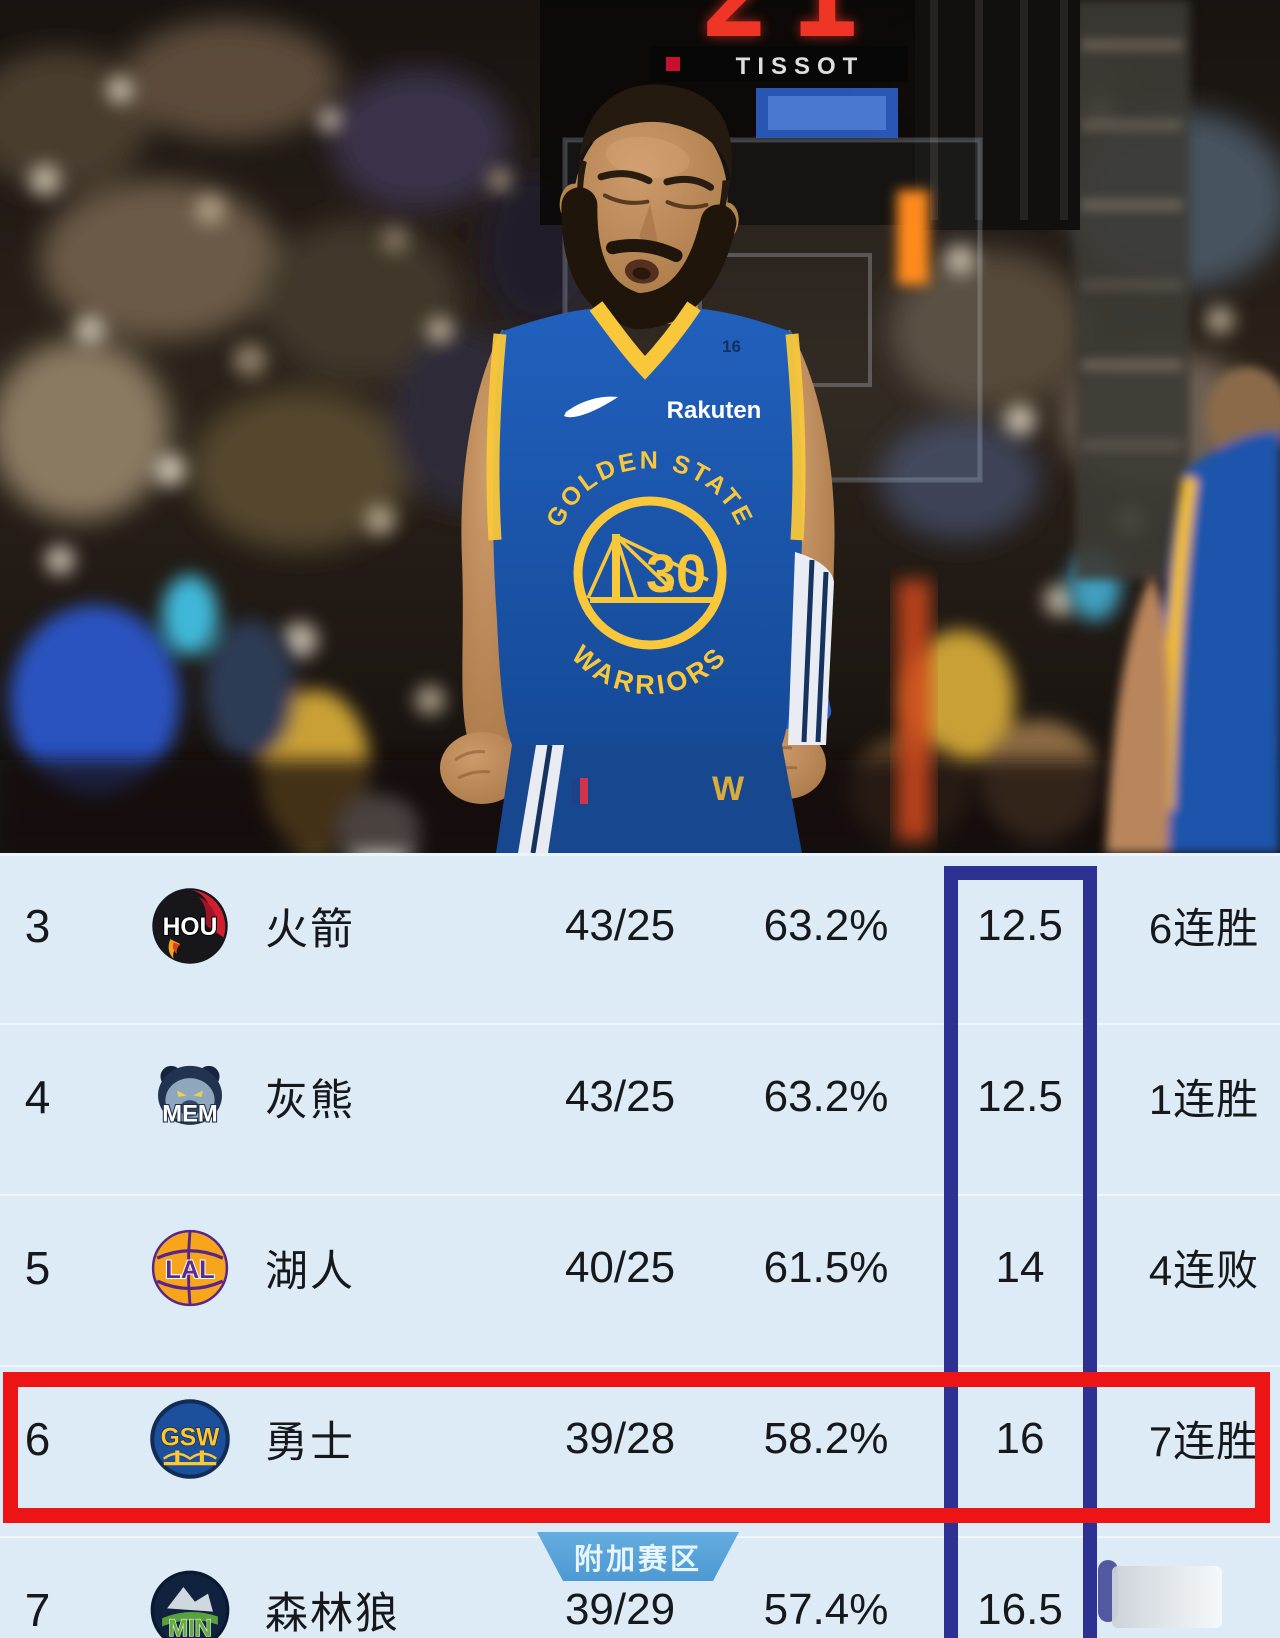  I want to click on team-logo-mem: MEM, so click(190, 1096).